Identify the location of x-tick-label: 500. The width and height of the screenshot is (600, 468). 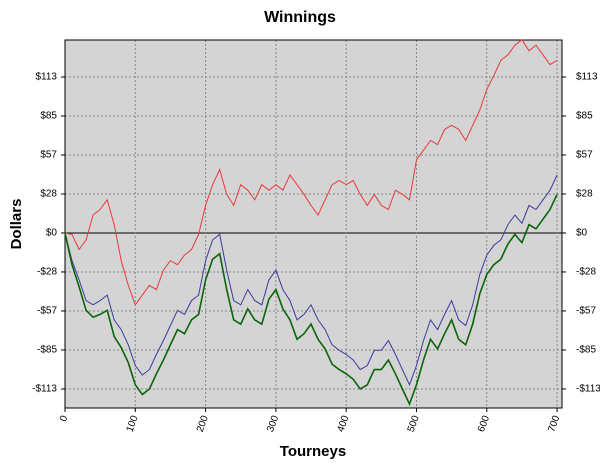
(414, 424).